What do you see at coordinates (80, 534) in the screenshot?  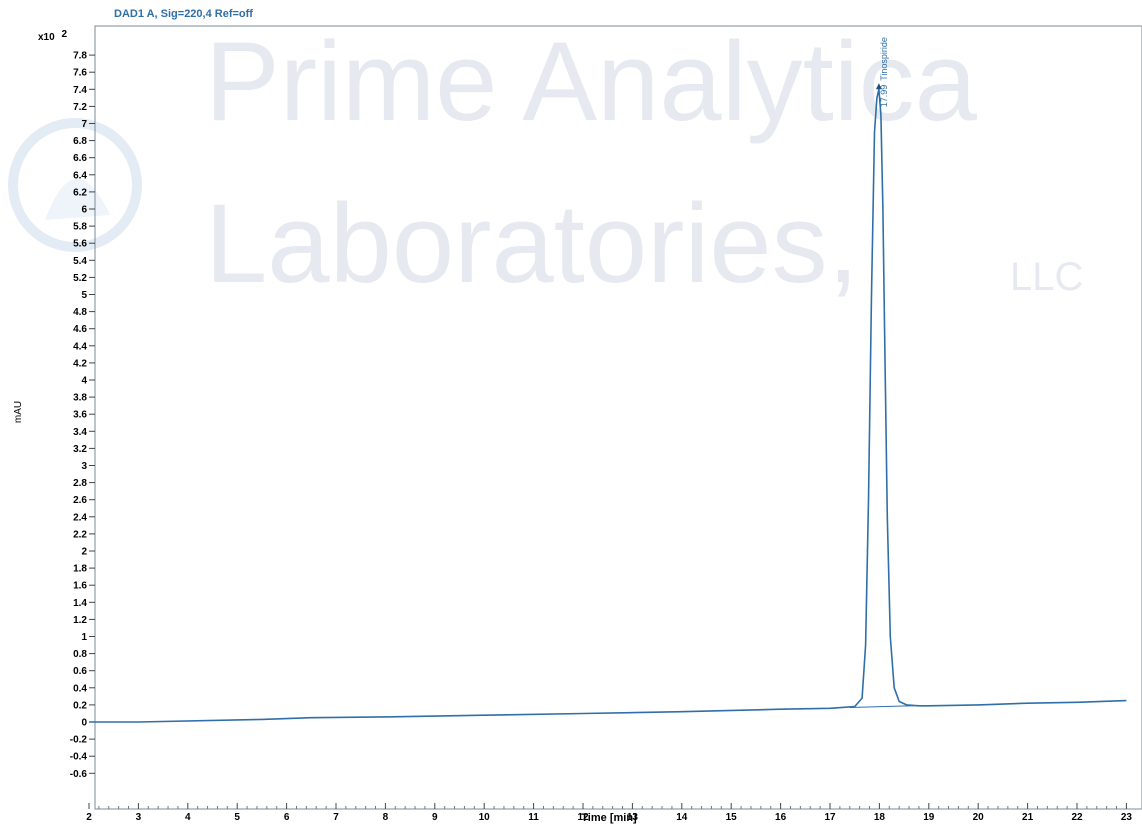 I see `y-tick-label: 2.2` at bounding box center [80, 534].